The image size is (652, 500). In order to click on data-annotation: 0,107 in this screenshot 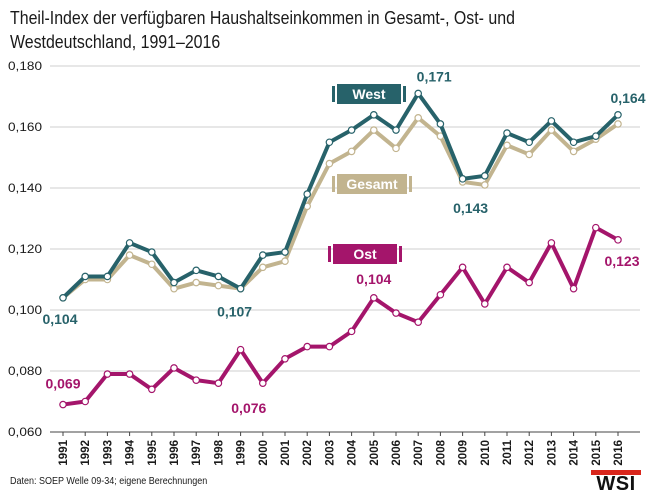, I will do `click(234, 312)`.